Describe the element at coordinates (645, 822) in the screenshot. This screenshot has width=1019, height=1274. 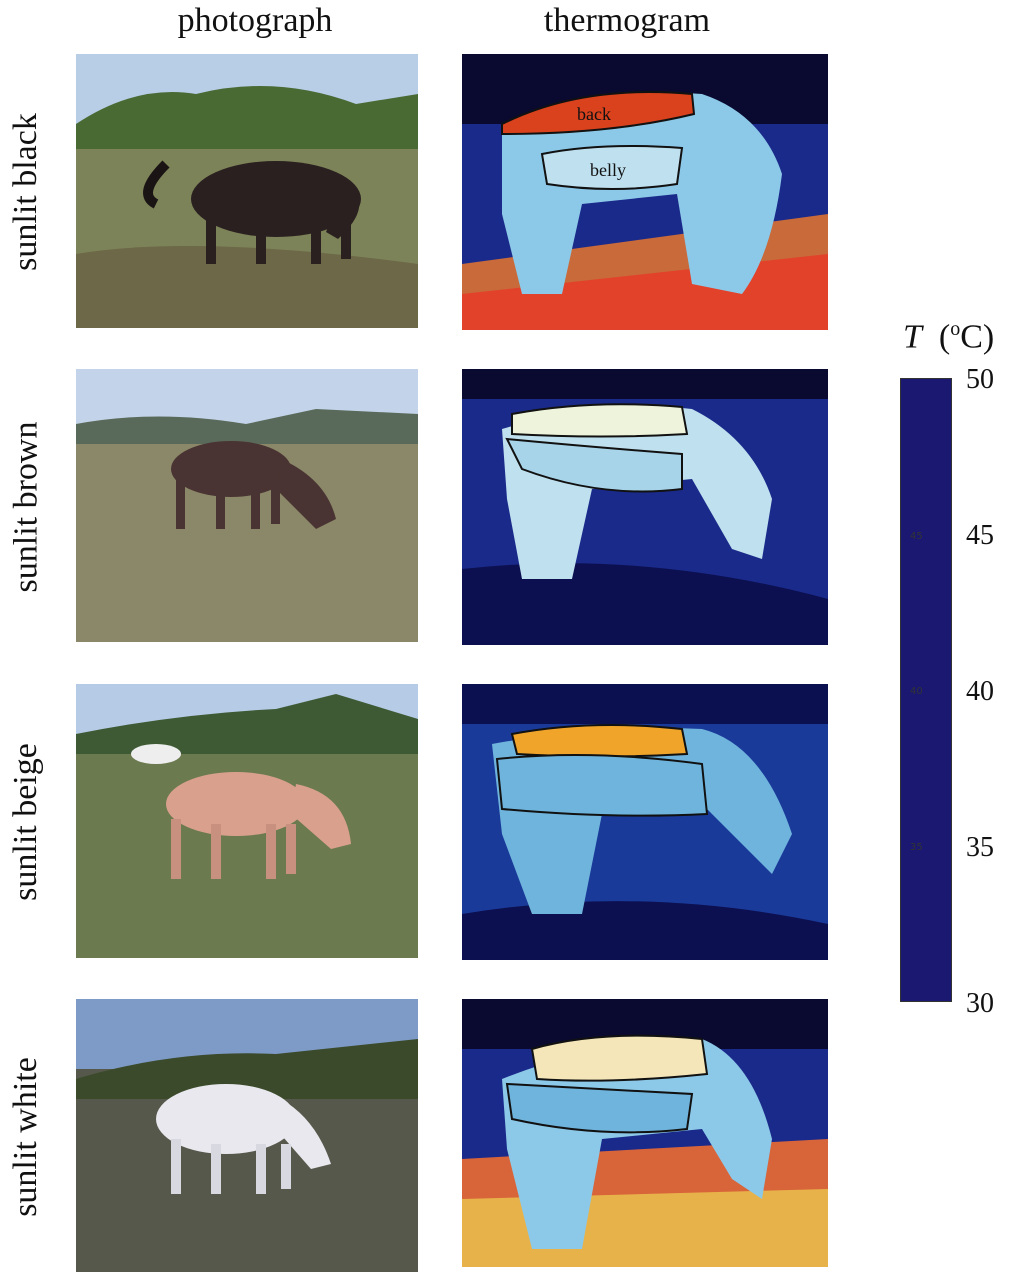
I see `thermogram-sunlit-beige` at that location.